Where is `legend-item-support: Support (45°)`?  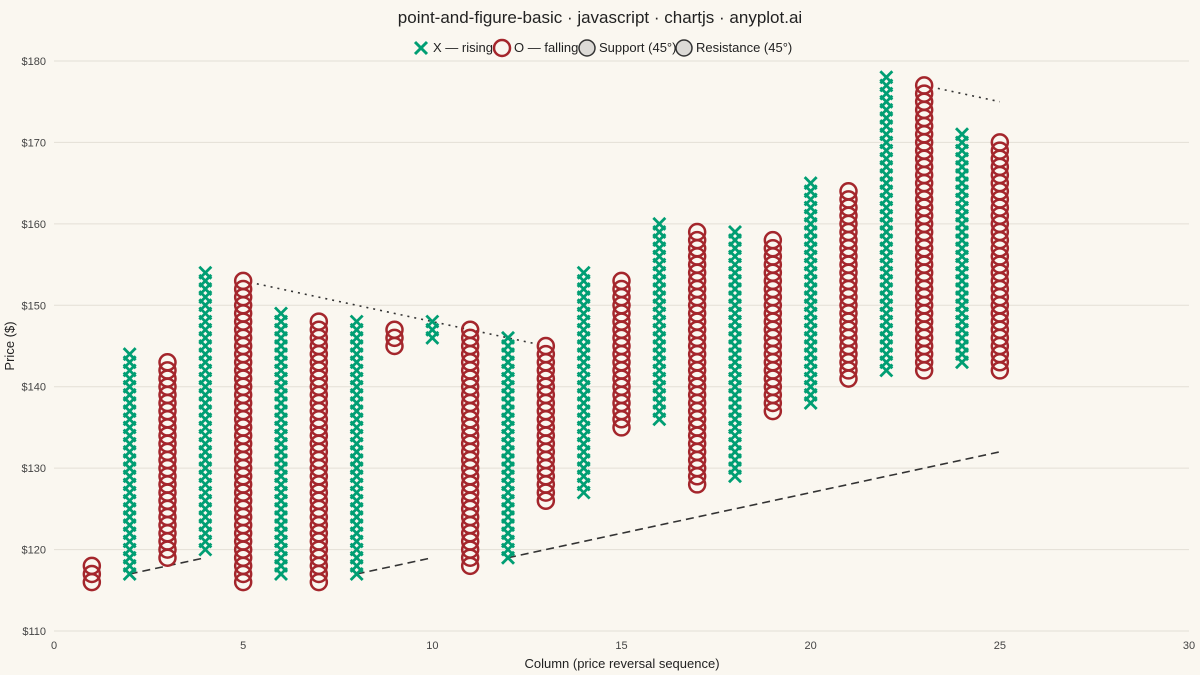 legend-item-support: Support (45°) is located at coordinates (627, 48).